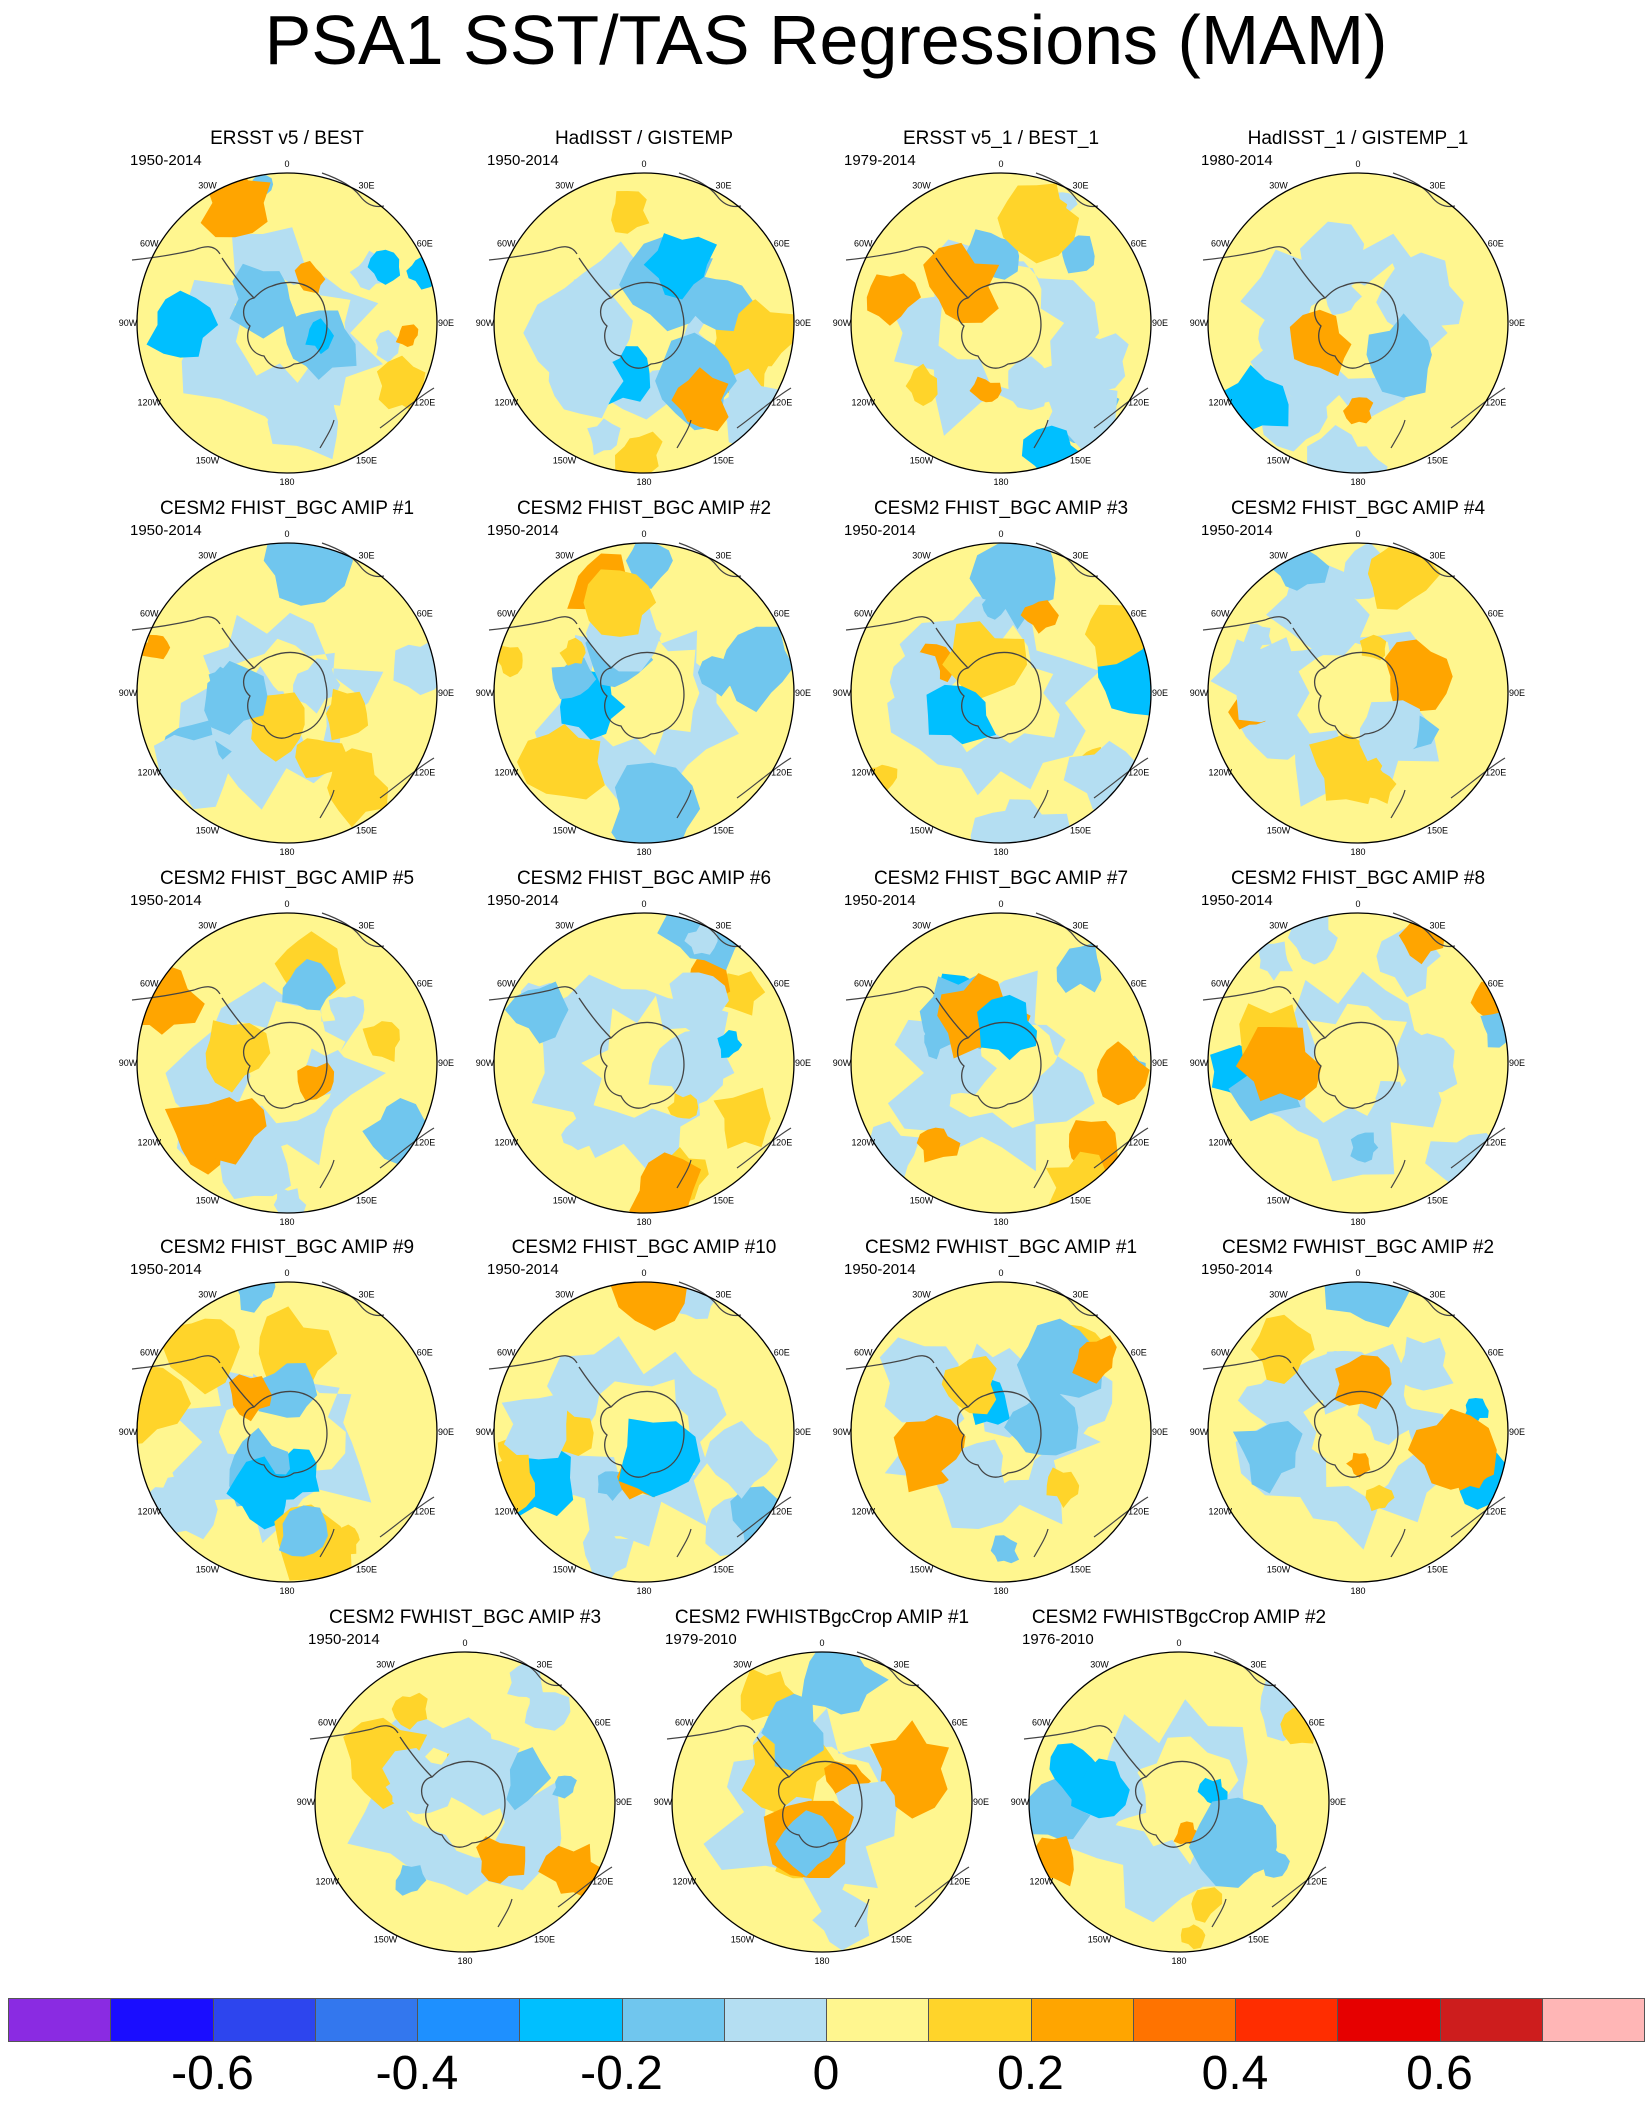 Image resolution: width=1652 pixels, height=2104 pixels. What do you see at coordinates (212, 2073) in the screenshot?
I see `colorbar-tick-label: -0.6` at bounding box center [212, 2073].